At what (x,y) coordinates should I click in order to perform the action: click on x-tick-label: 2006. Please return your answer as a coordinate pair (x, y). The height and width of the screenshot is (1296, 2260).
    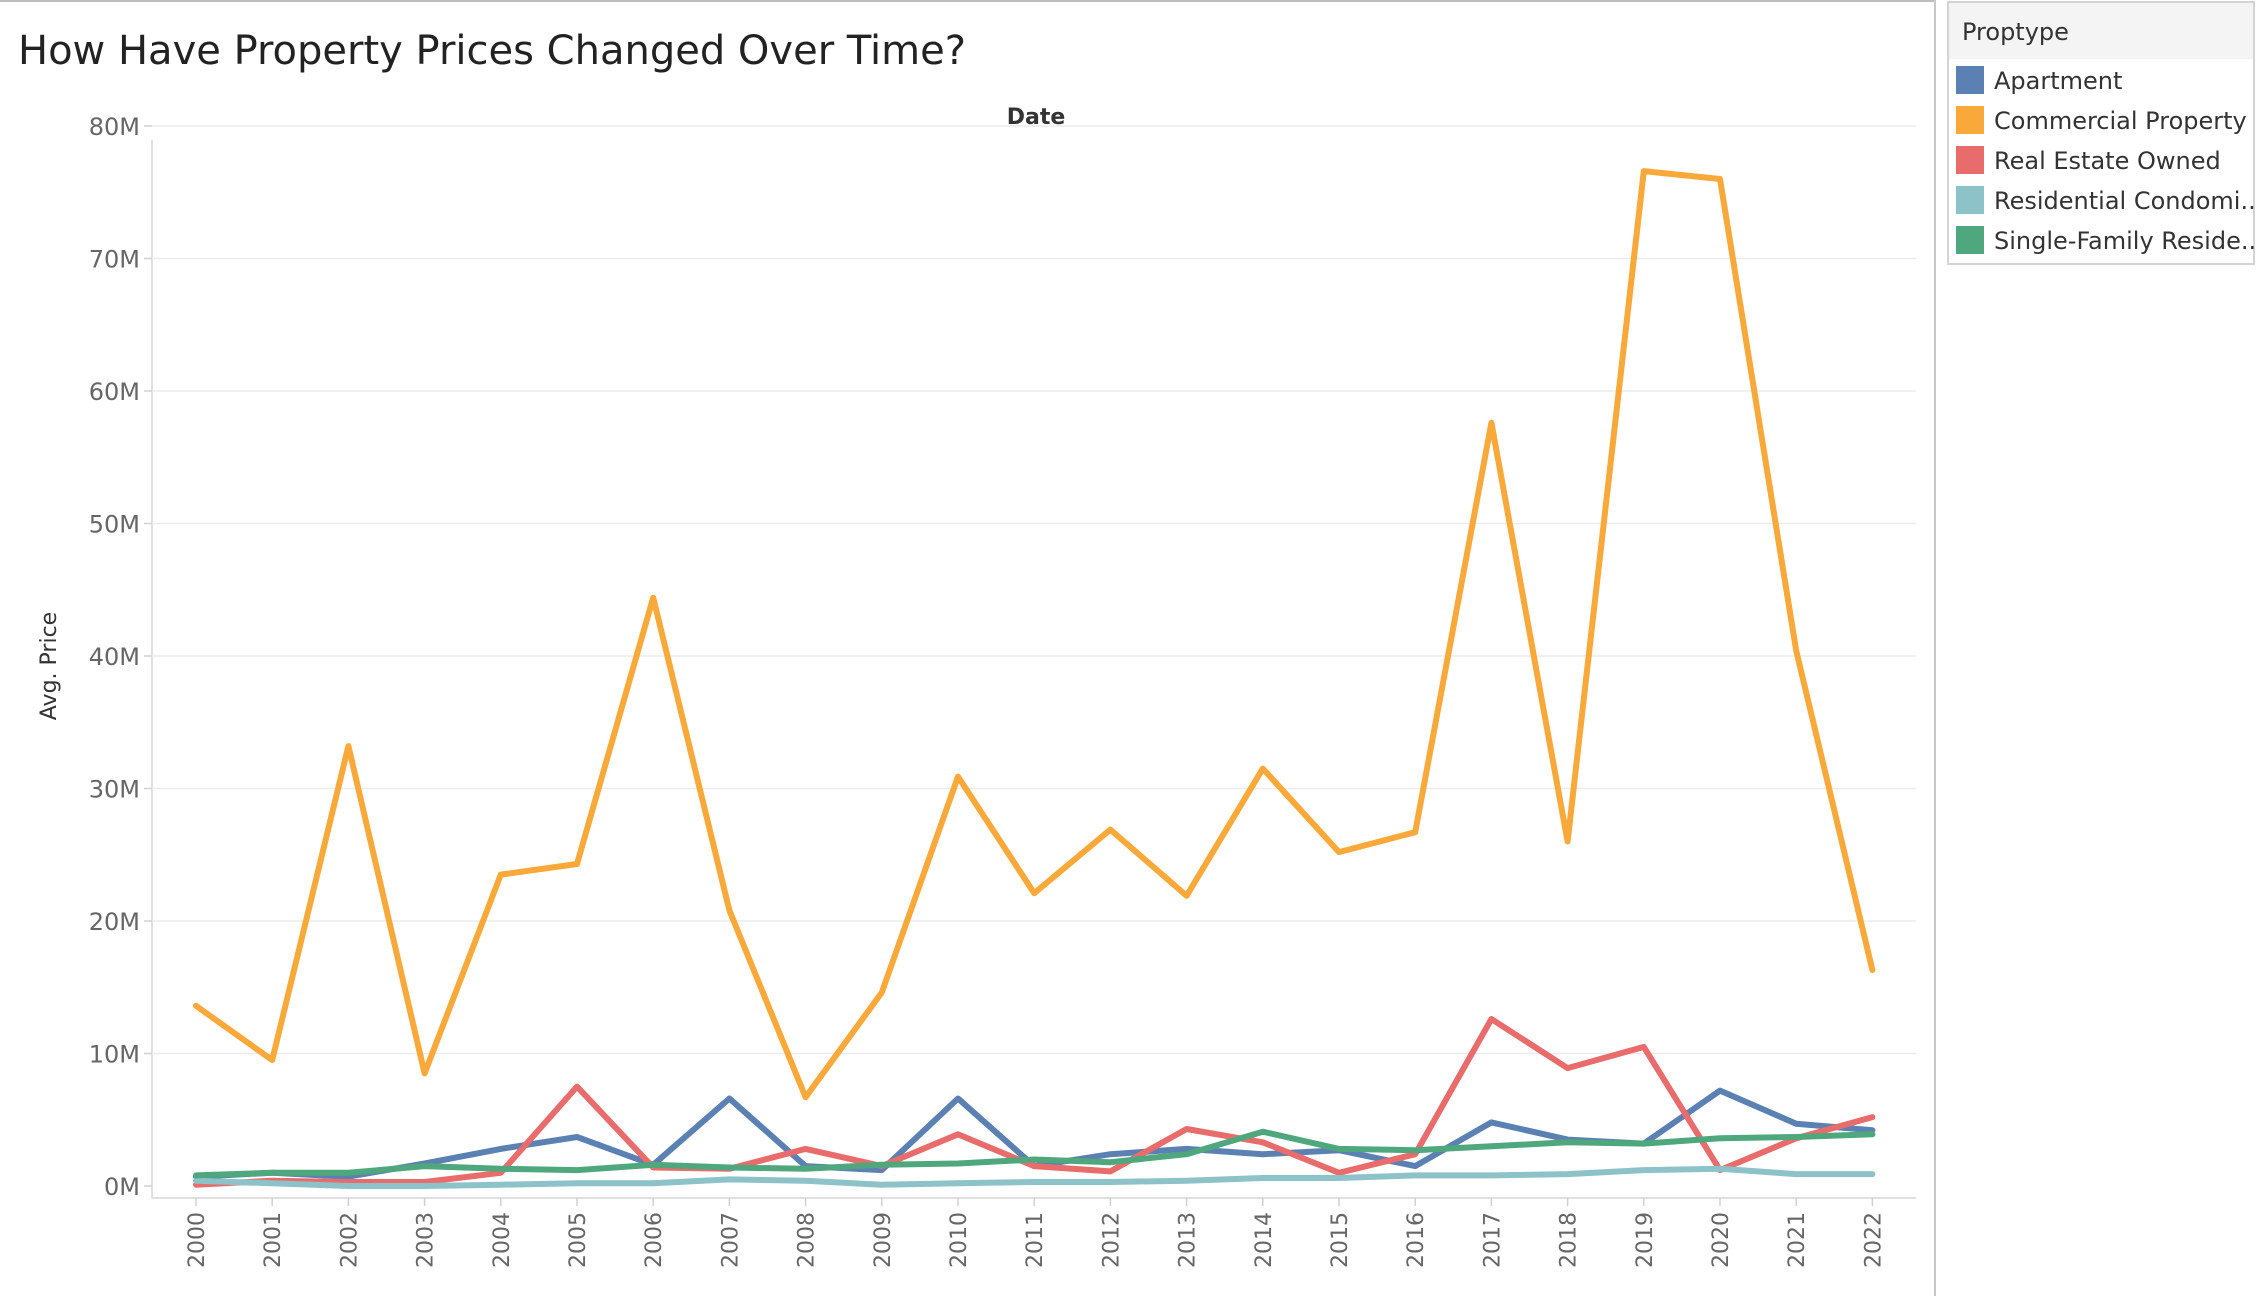
    Looking at the image, I should click on (654, 1240).